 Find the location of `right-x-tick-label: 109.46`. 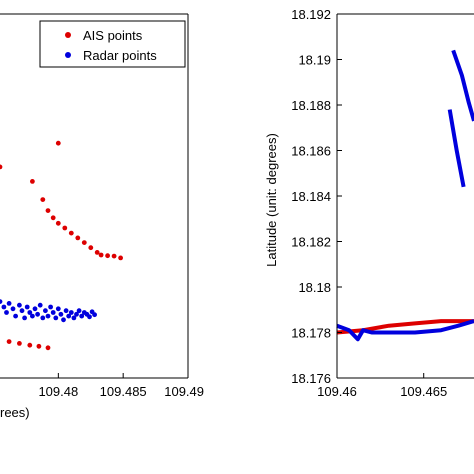

right-x-tick-label: 109.46 is located at coordinates (337, 391).